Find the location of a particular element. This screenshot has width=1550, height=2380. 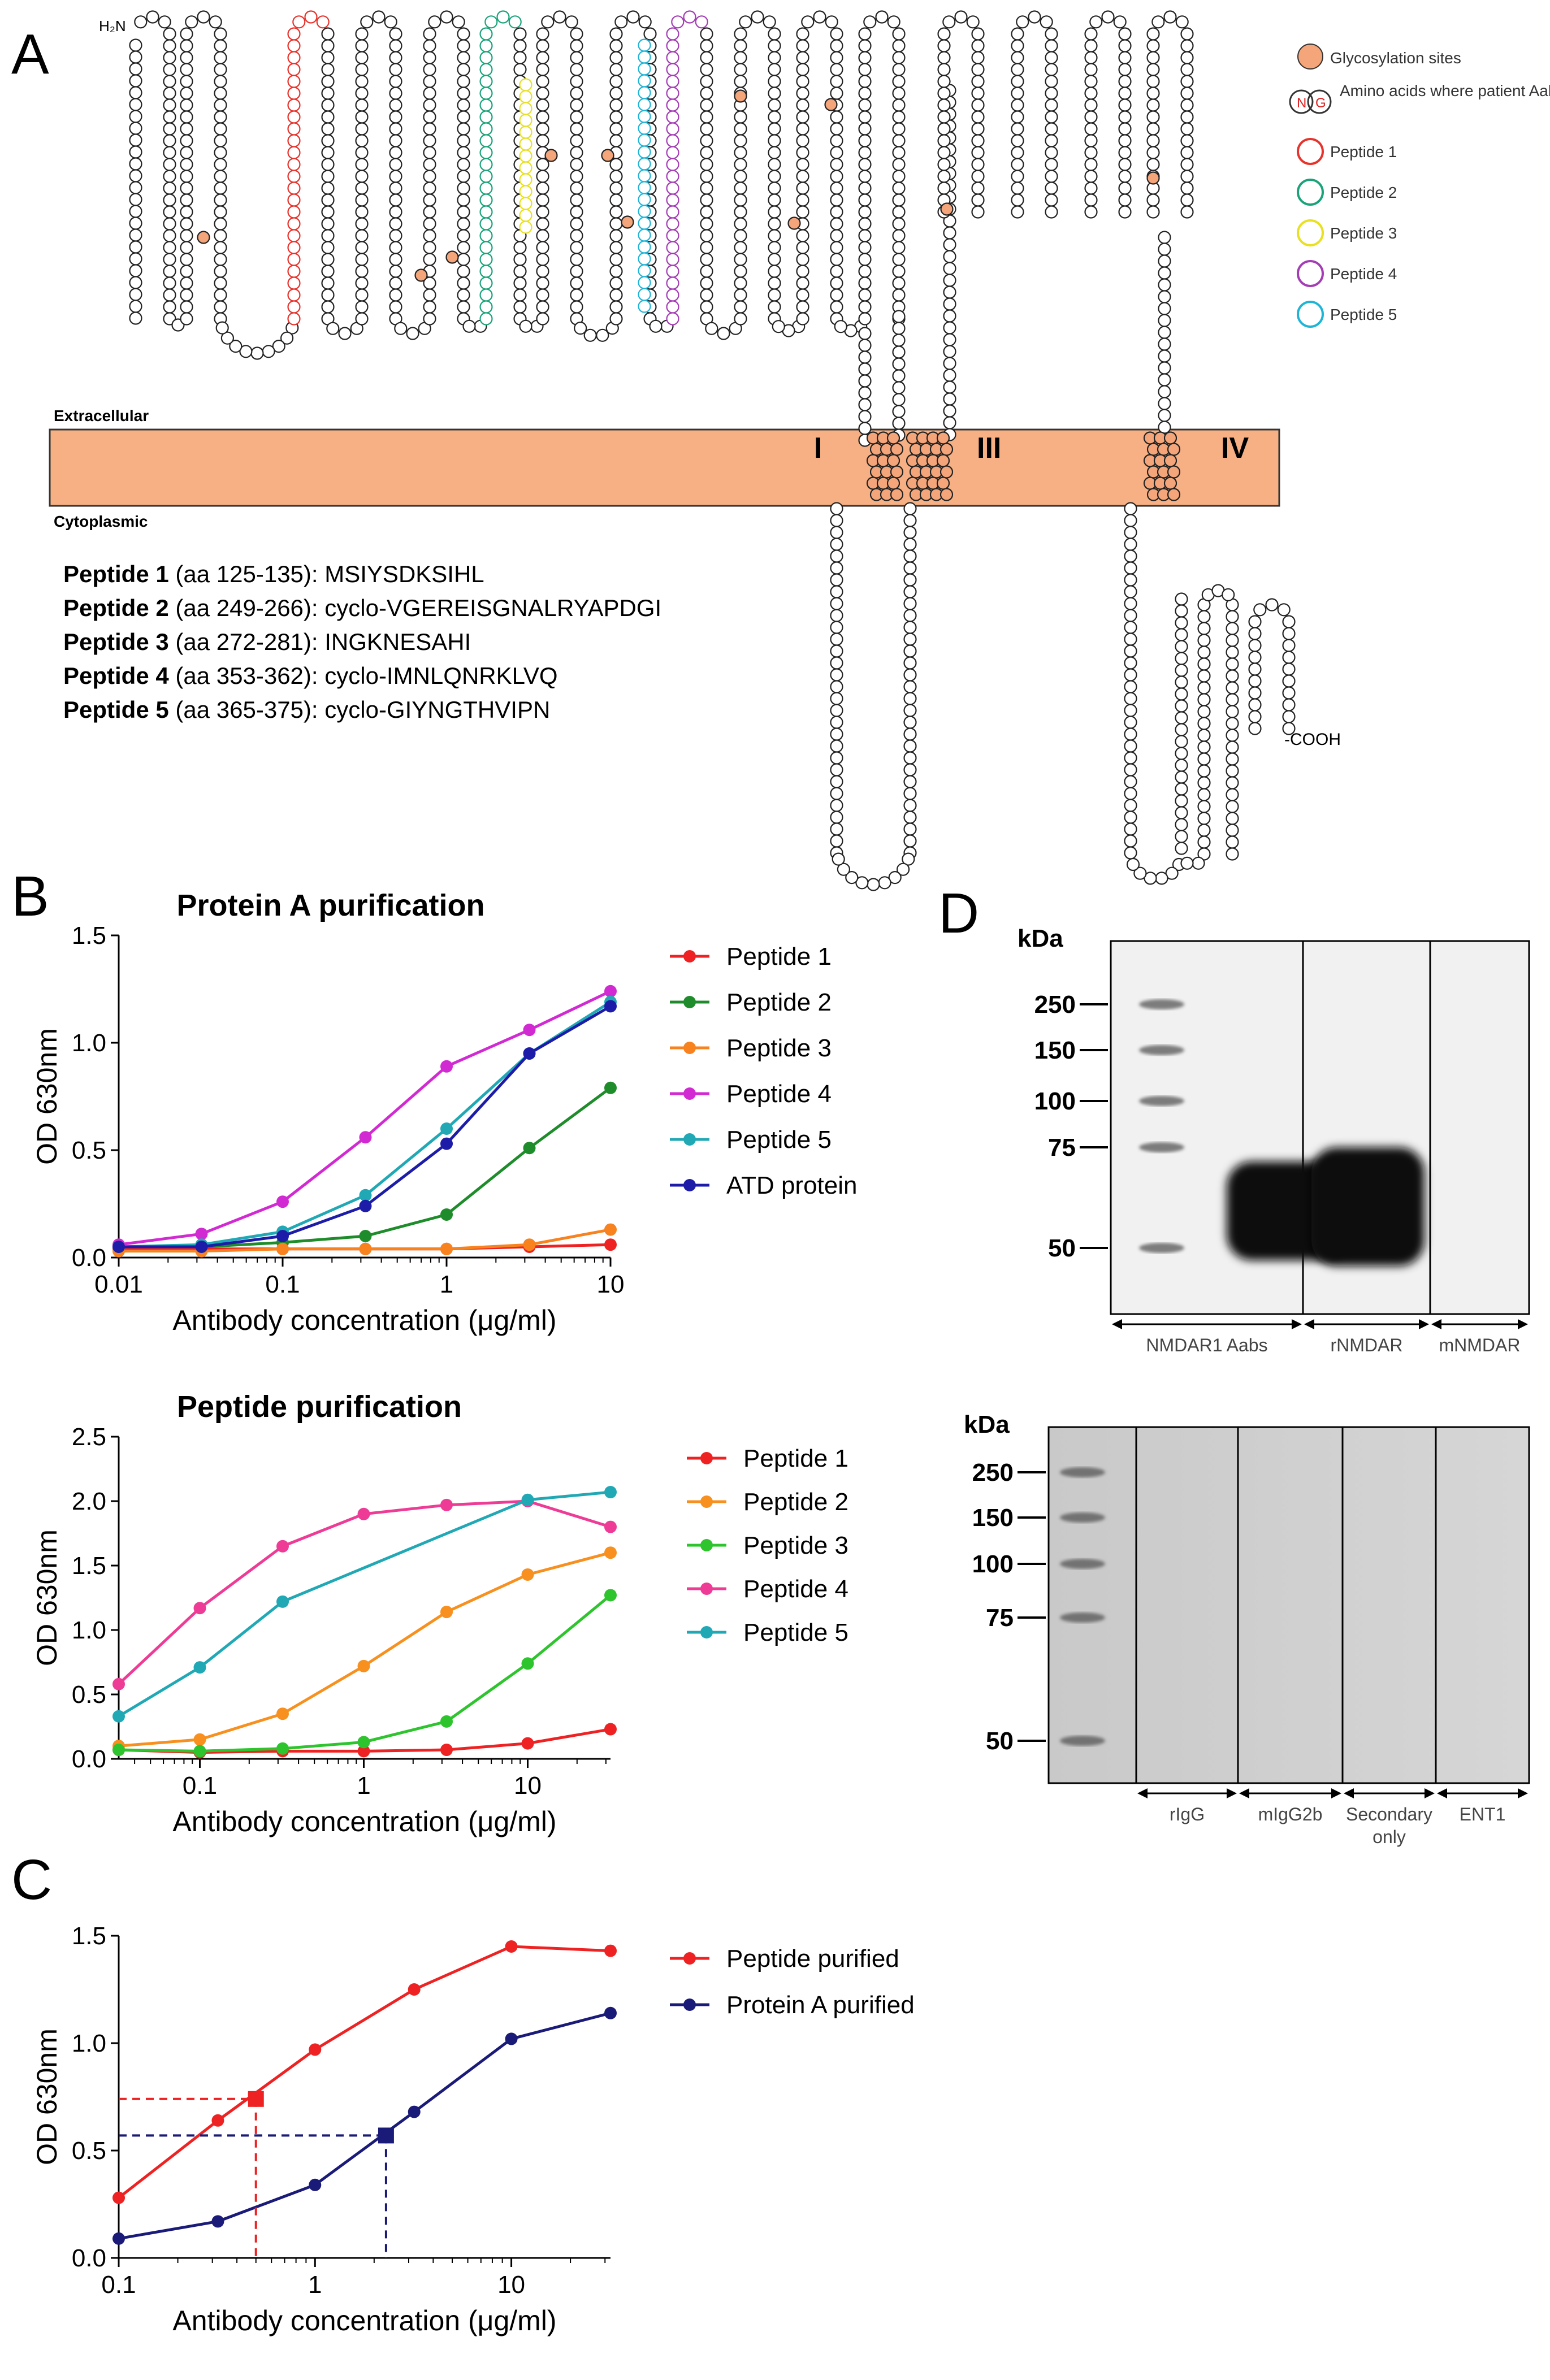

legend-peptide-label: Peptide 5 is located at coordinates (1363, 314).